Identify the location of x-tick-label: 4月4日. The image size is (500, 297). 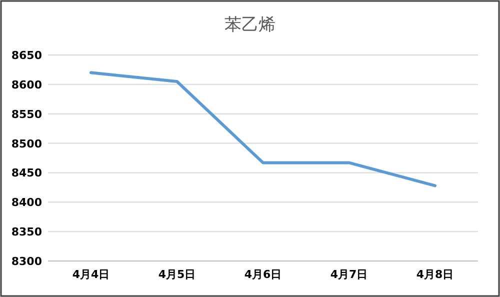
(91, 274).